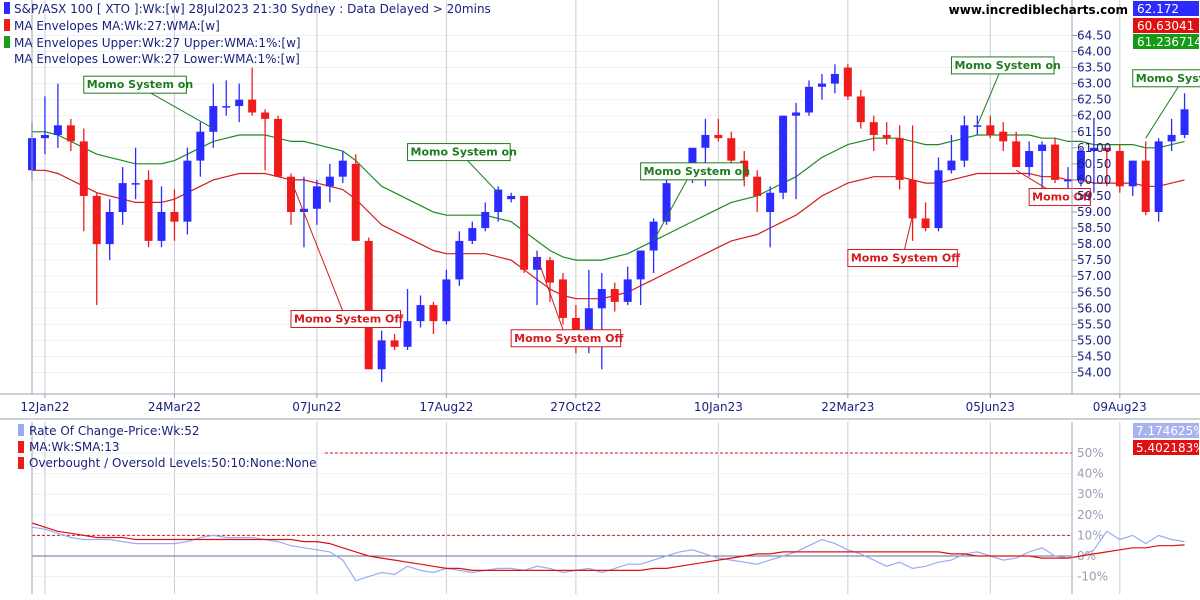 Image resolution: width=1200 pixels, height=600 pixels. I want to click on price-y-tick-label: 54.50, so click(1094, 356).